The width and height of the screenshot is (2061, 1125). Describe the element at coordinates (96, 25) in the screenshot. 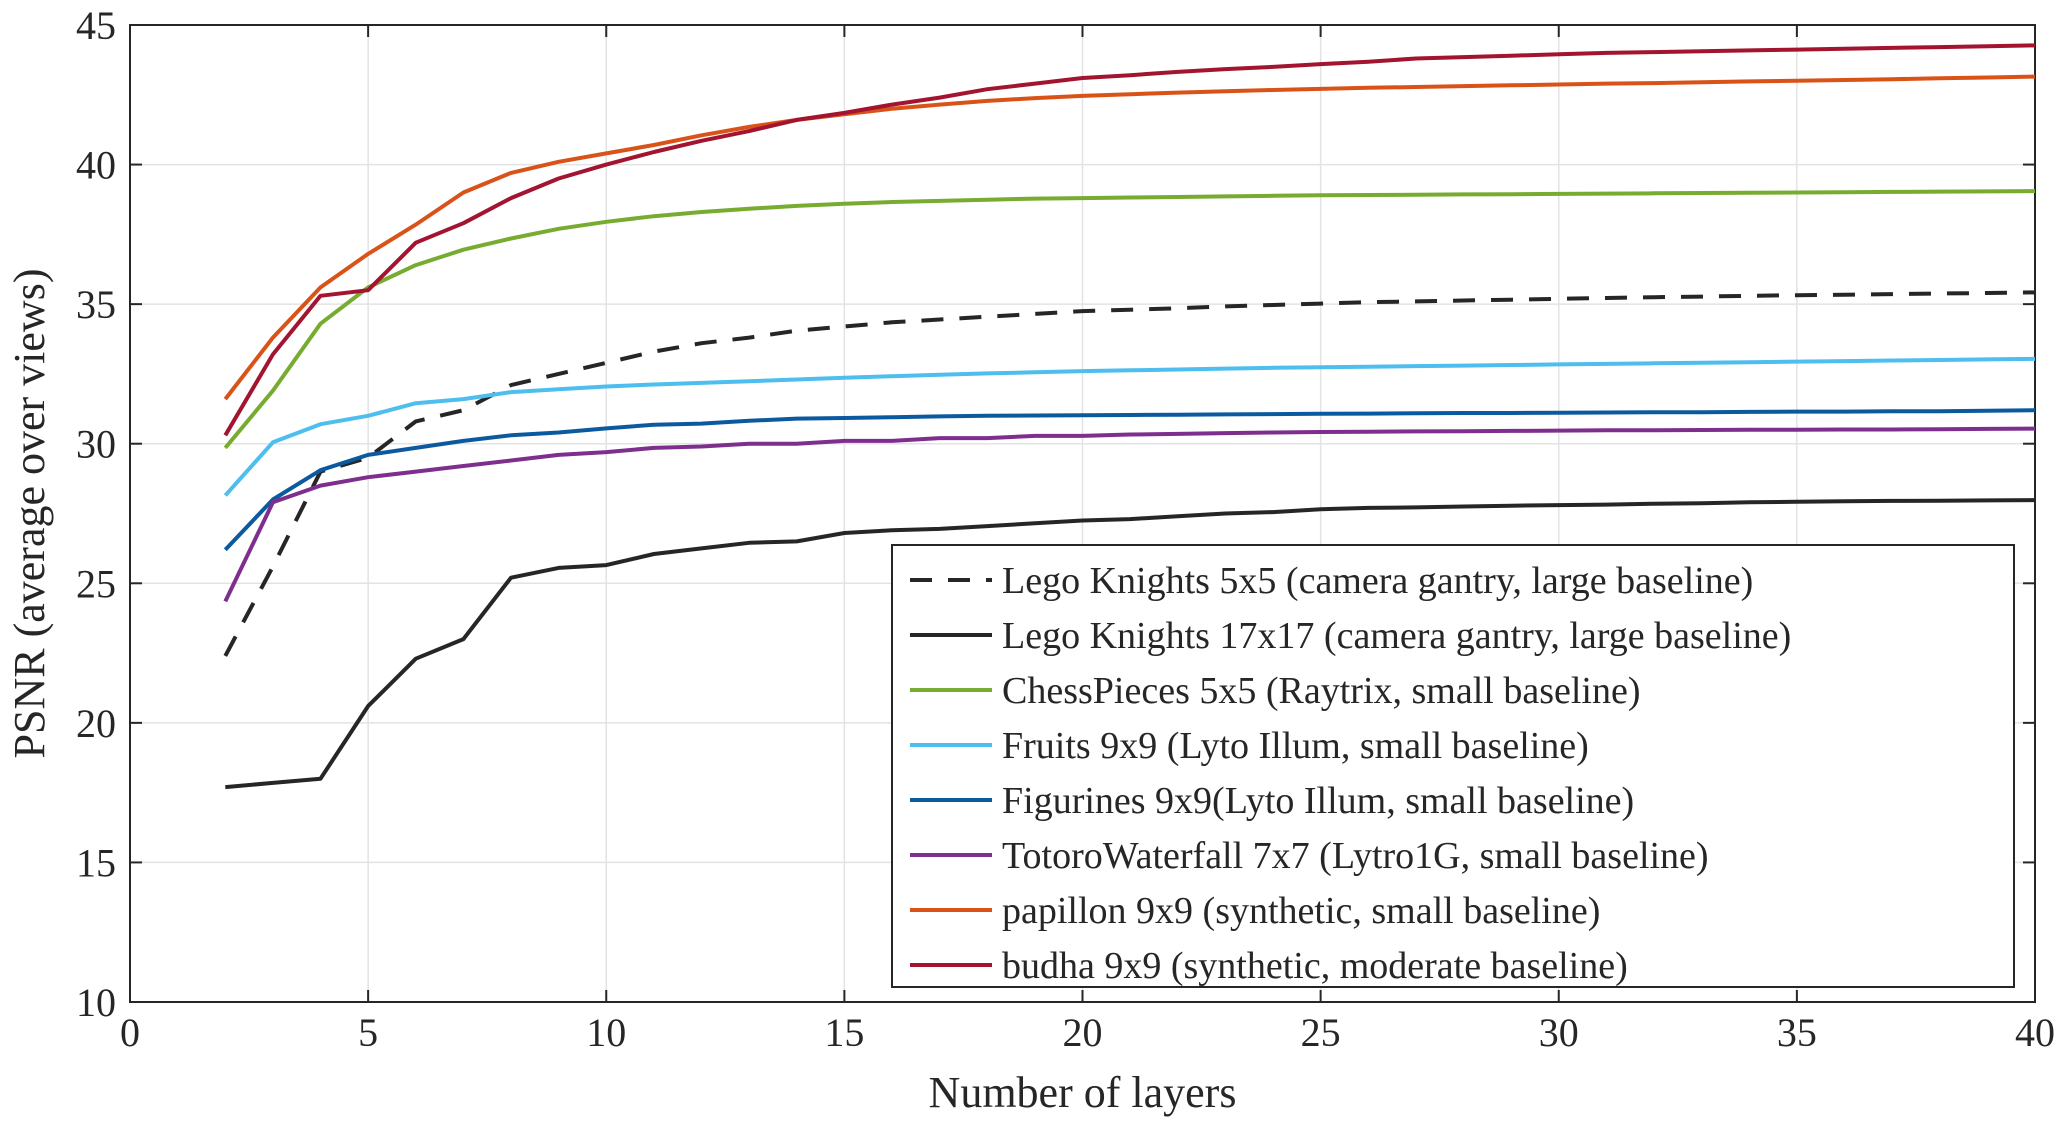

I see `y-tick-label: 45` at that location.